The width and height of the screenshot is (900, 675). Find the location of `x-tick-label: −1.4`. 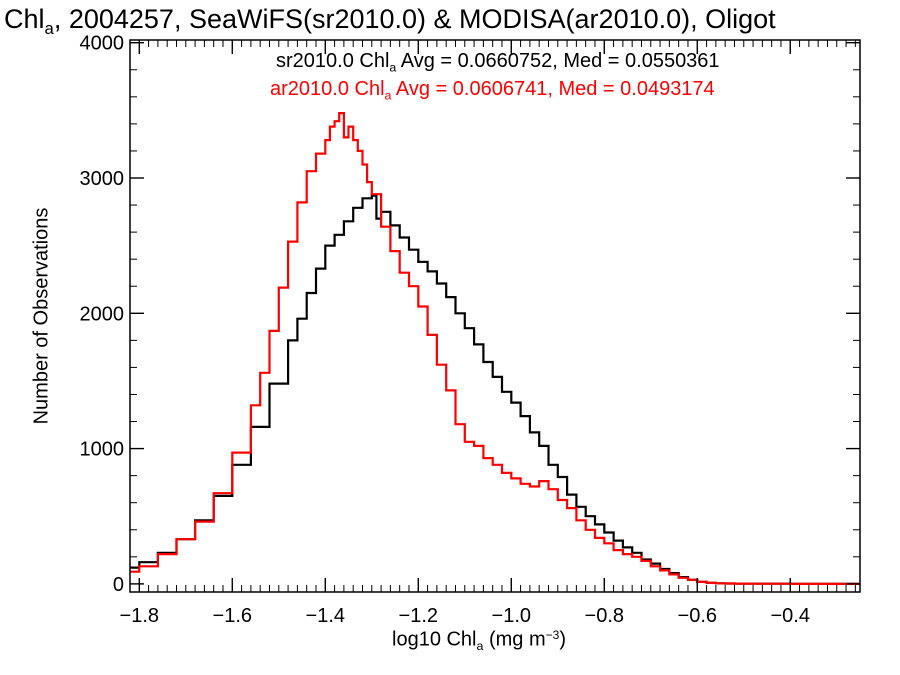

x-tick-label: −1.4 is located at coordinates (325, 616).